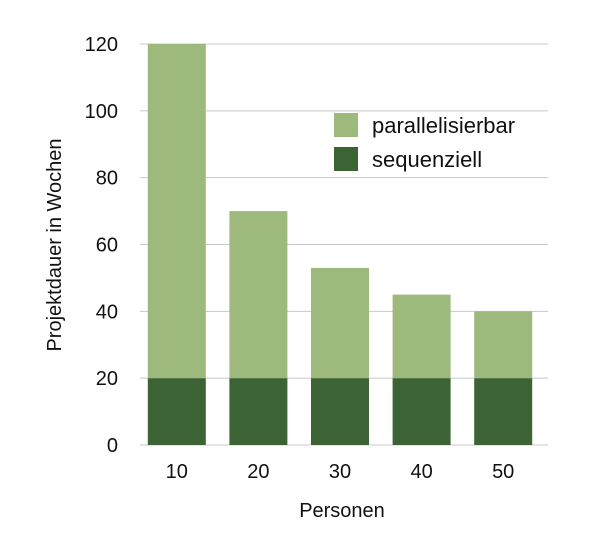  Describe the element at coordinates (342, 511) in the screenshot. I see `x-axis-label: Personen` at that location.